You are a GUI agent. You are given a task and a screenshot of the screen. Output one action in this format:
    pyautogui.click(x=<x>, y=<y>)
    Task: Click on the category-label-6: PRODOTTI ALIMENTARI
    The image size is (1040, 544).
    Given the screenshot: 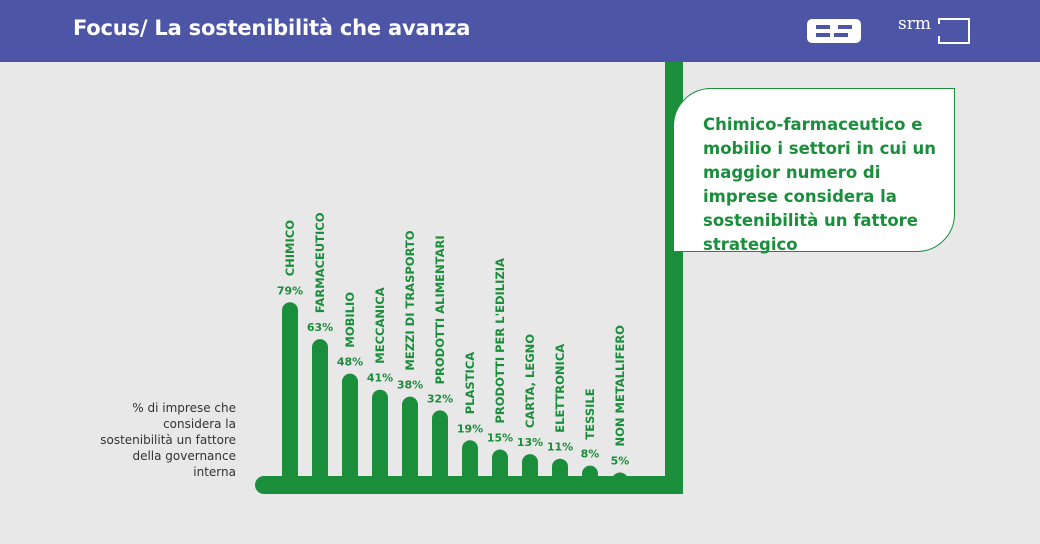 What is the action you would take?
    pyautogui.click(x=440, y=309)
    